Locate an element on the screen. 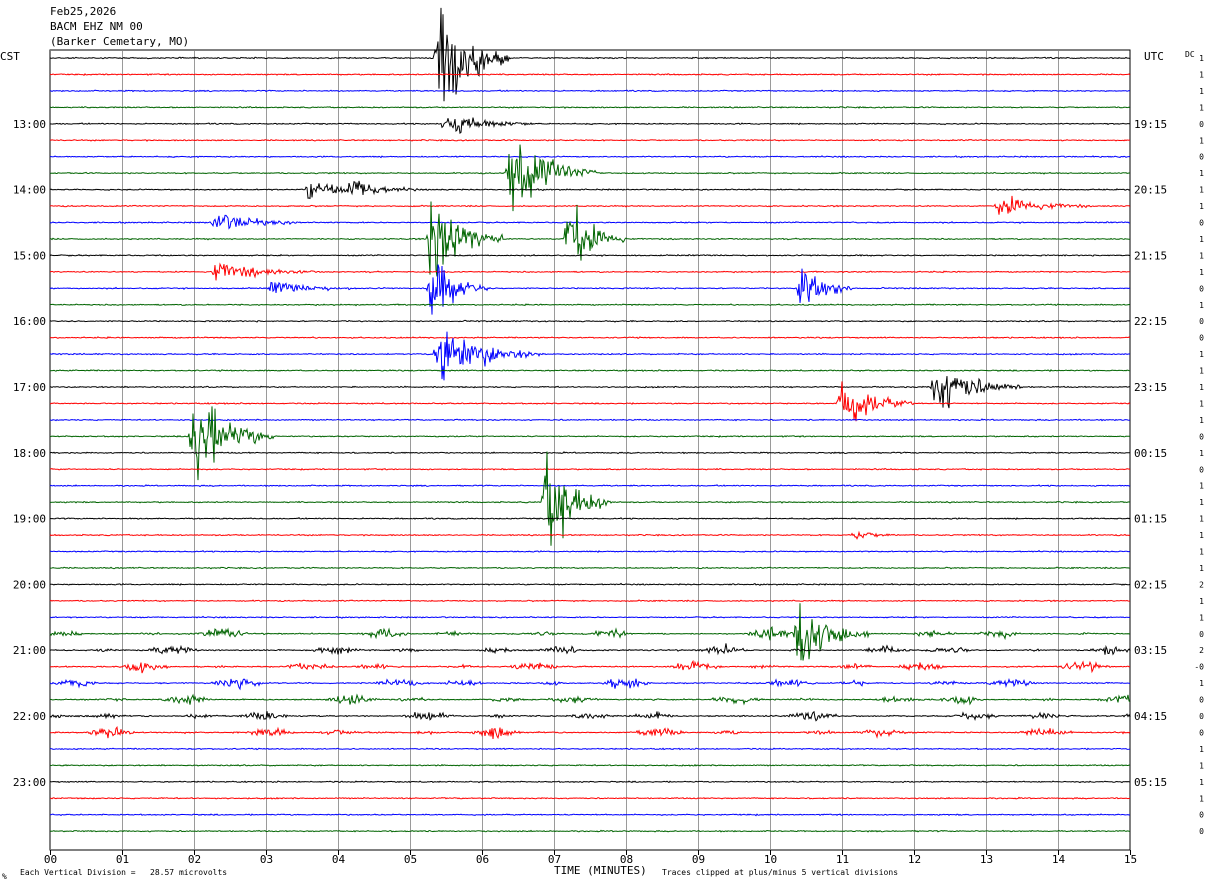 The height and width of the screenshot is (886, 1210). right-time-label: 23:15 is located at coordinates (1150, 387).